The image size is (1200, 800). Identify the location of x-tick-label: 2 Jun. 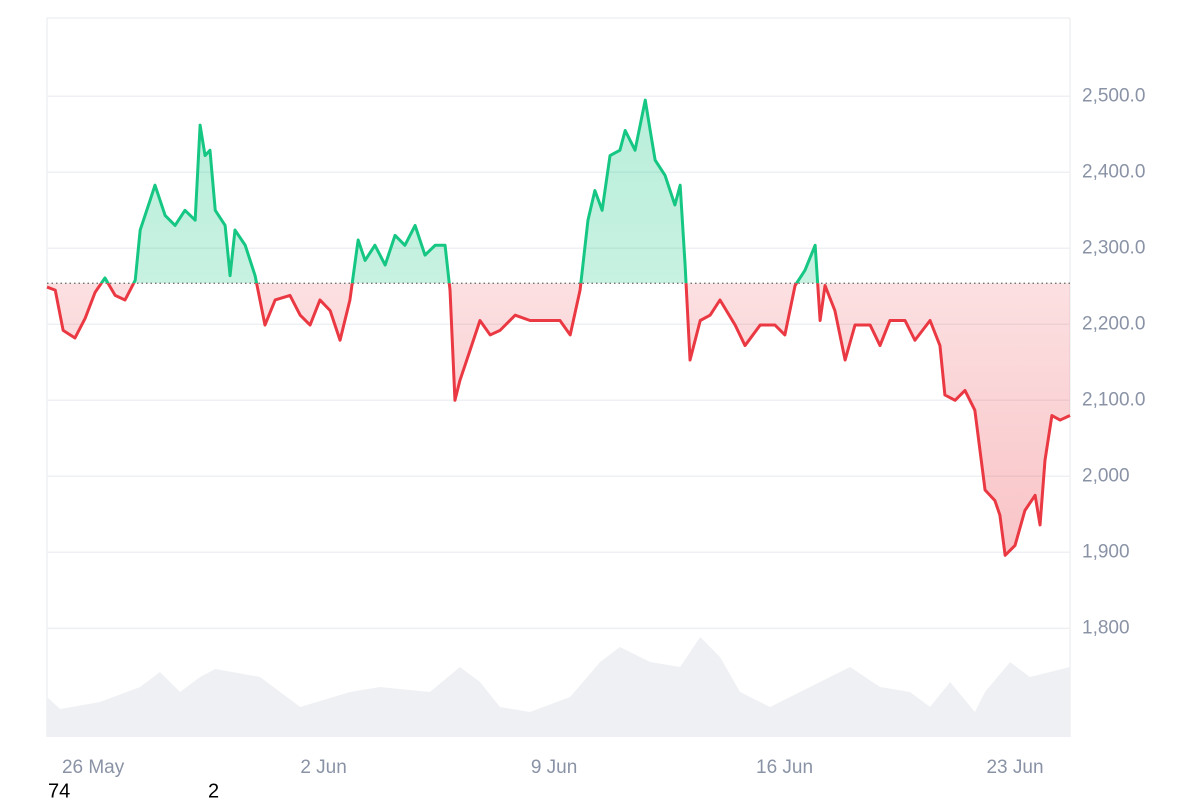
(323, 767).